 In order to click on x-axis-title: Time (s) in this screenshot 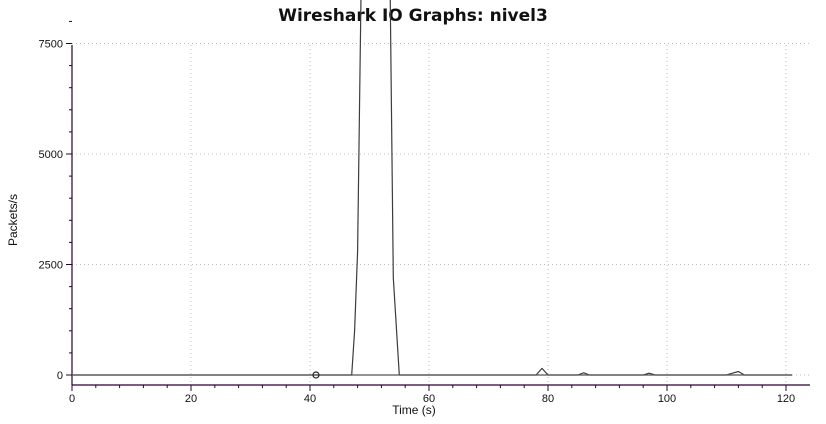, I will do `click(414, 410)`.